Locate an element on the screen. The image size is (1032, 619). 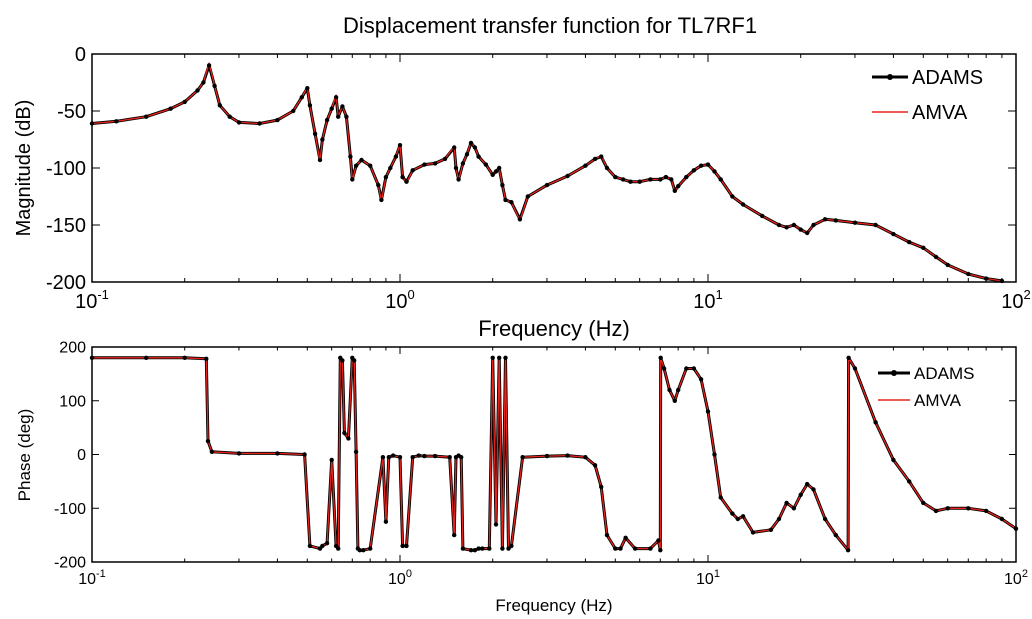
xtick-exponent: -1 is located at coordinates (101, 574).